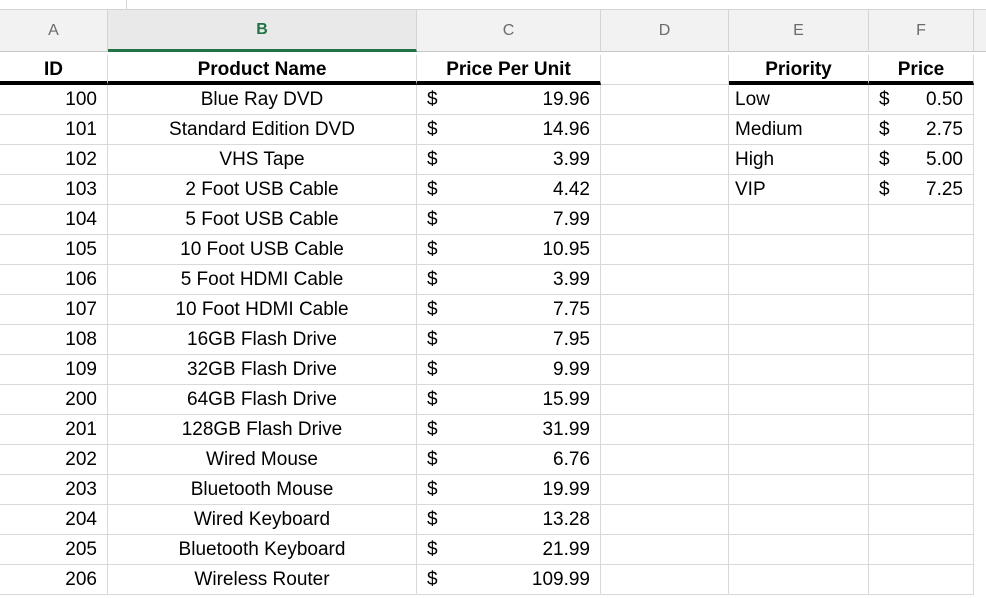 The image size is (986, 598). Describe the element at coordinates (54, 580) in the screenshot. I see `cell-id: 206` at that location.